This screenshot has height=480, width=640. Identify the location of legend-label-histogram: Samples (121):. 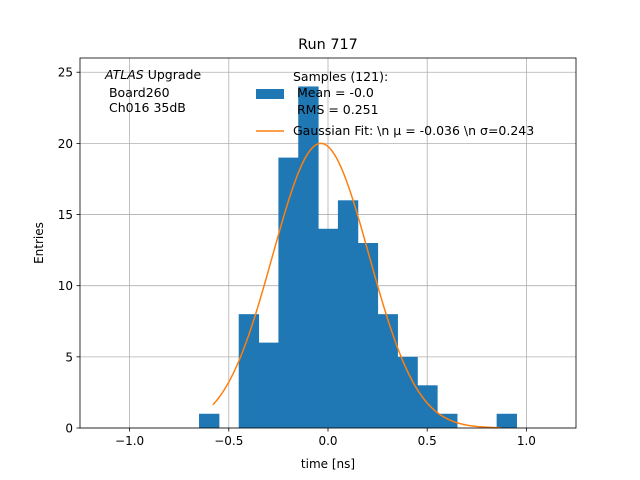
(340, 76).